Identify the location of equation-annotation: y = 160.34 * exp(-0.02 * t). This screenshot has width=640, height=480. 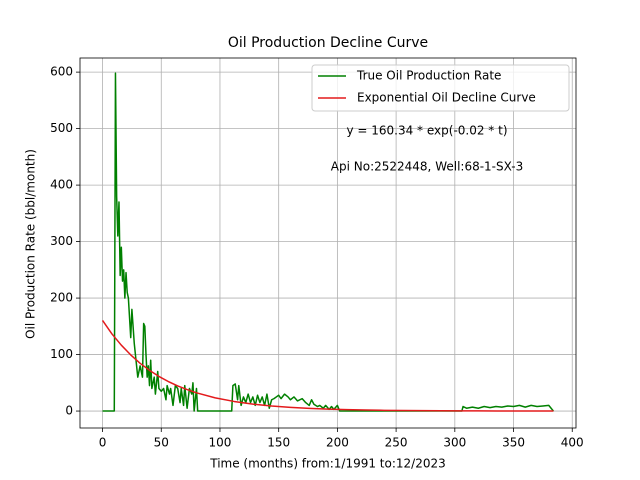
(426, 131).